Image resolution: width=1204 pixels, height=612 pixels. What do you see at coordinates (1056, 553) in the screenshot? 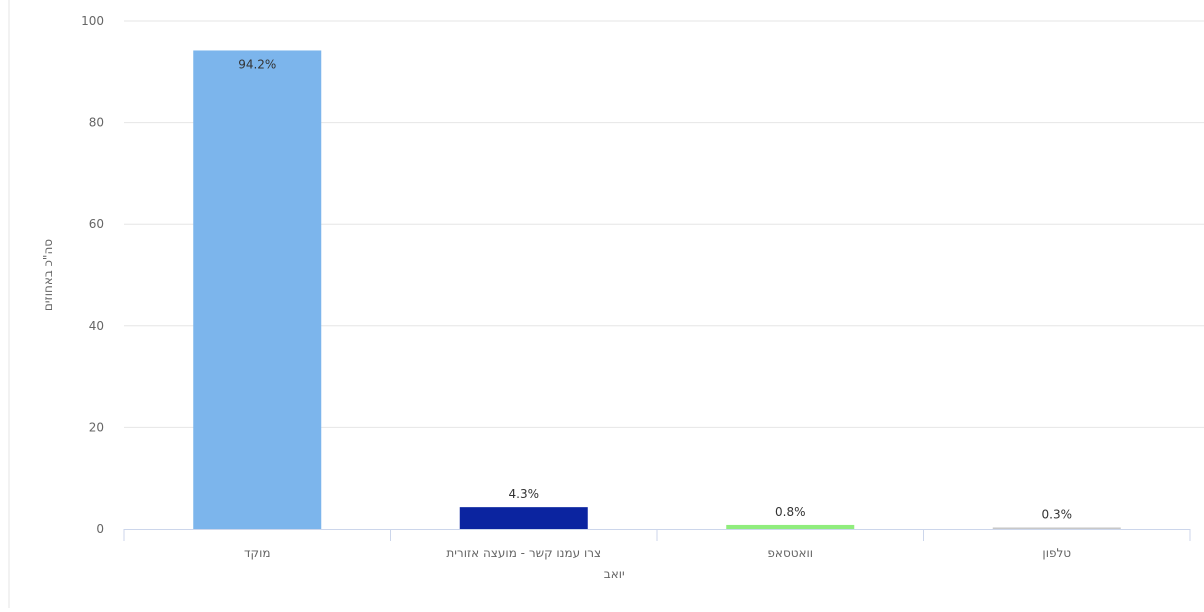
I see `x-tick-label: טלפון` at bounding box center [1056, 553].